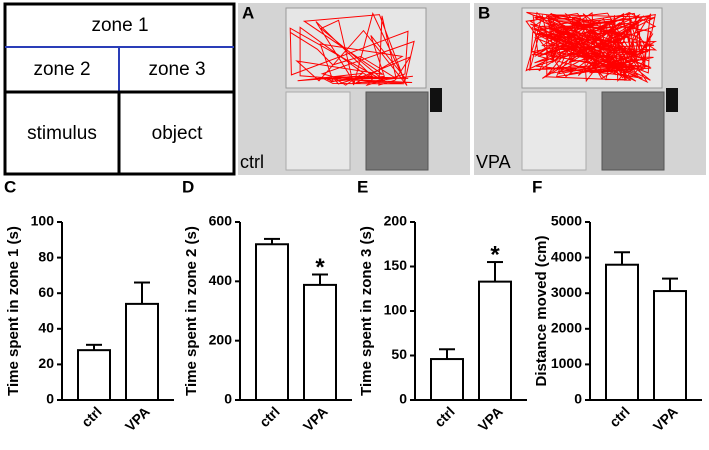  I want to click on y-axis-label: Time spent in zone 3 (s), so click(366, 311).